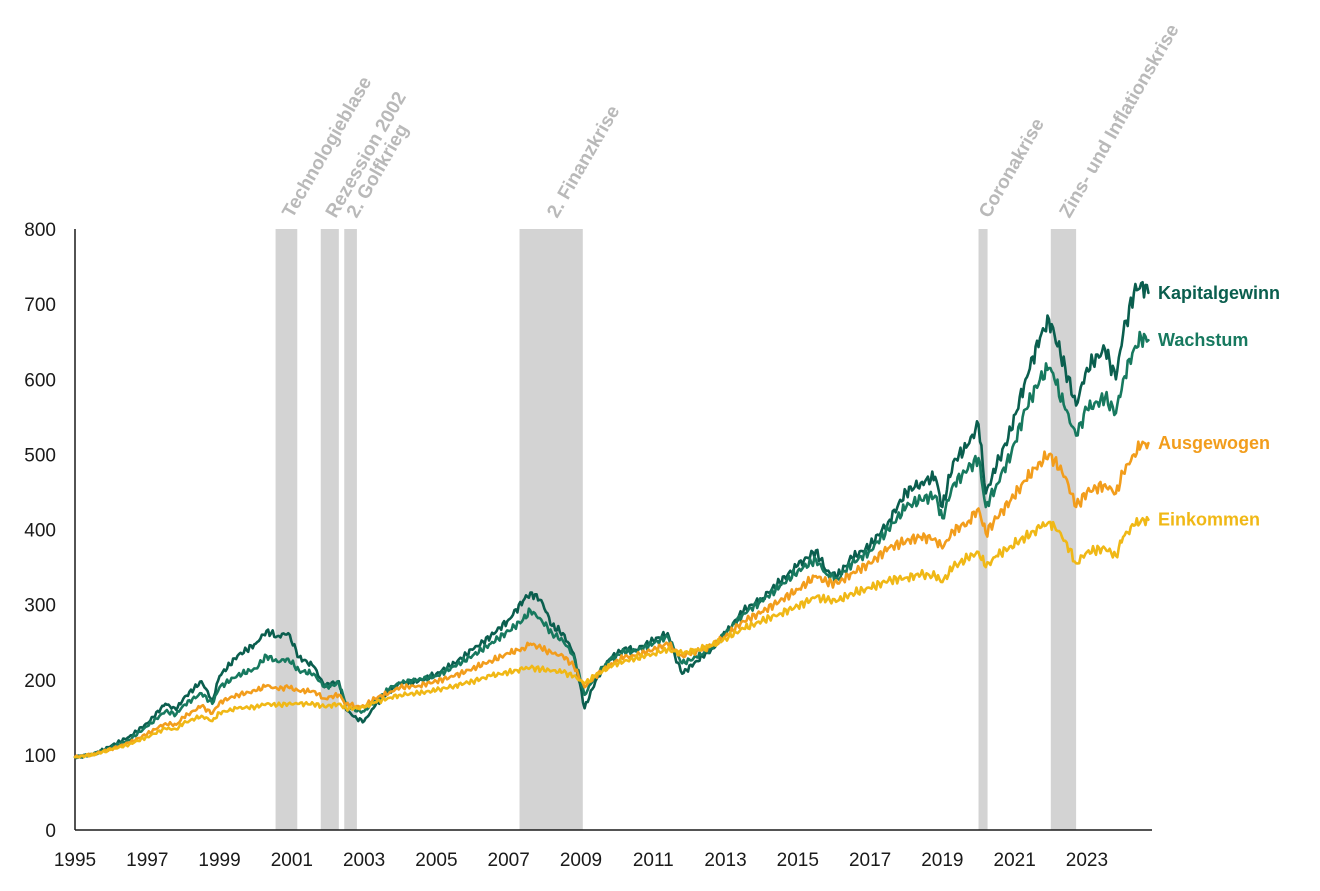  What do you see at coordinates (40, 531) in the screenshot?
I see `y-tick-label: 400` at bounding box center [40, 531].